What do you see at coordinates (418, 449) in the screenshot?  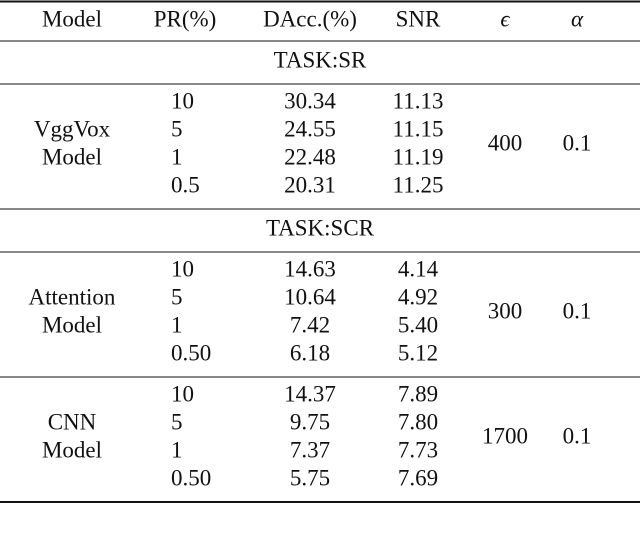 I see `snr-cell: 7.73` at bounding box center [418, 449].